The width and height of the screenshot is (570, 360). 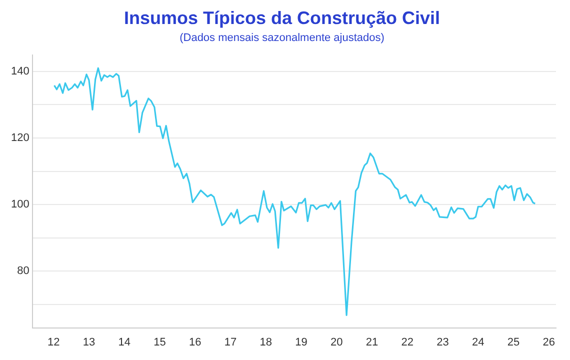 I want to click on x-tick-label: 25, so click(x=513, y=342).